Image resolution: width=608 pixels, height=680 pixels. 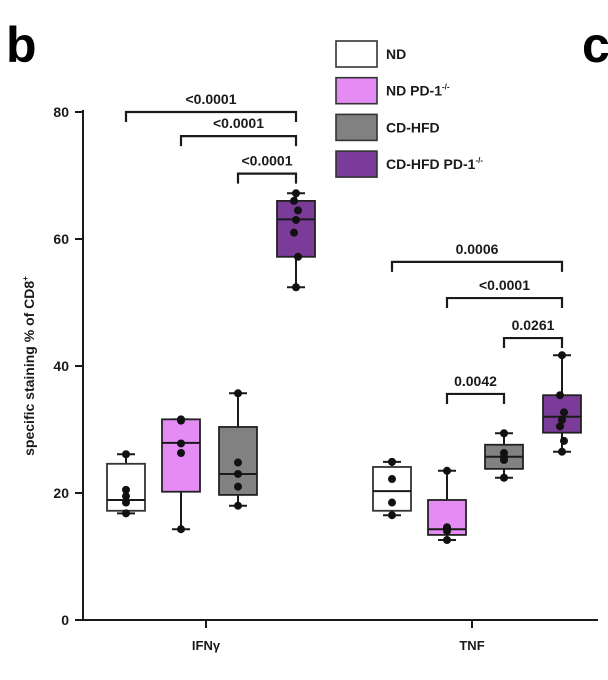 What do you see at coordinates (65, 620) in the screenshot?
I see `y-tick-label: 0` at bounding box center [65, 620].